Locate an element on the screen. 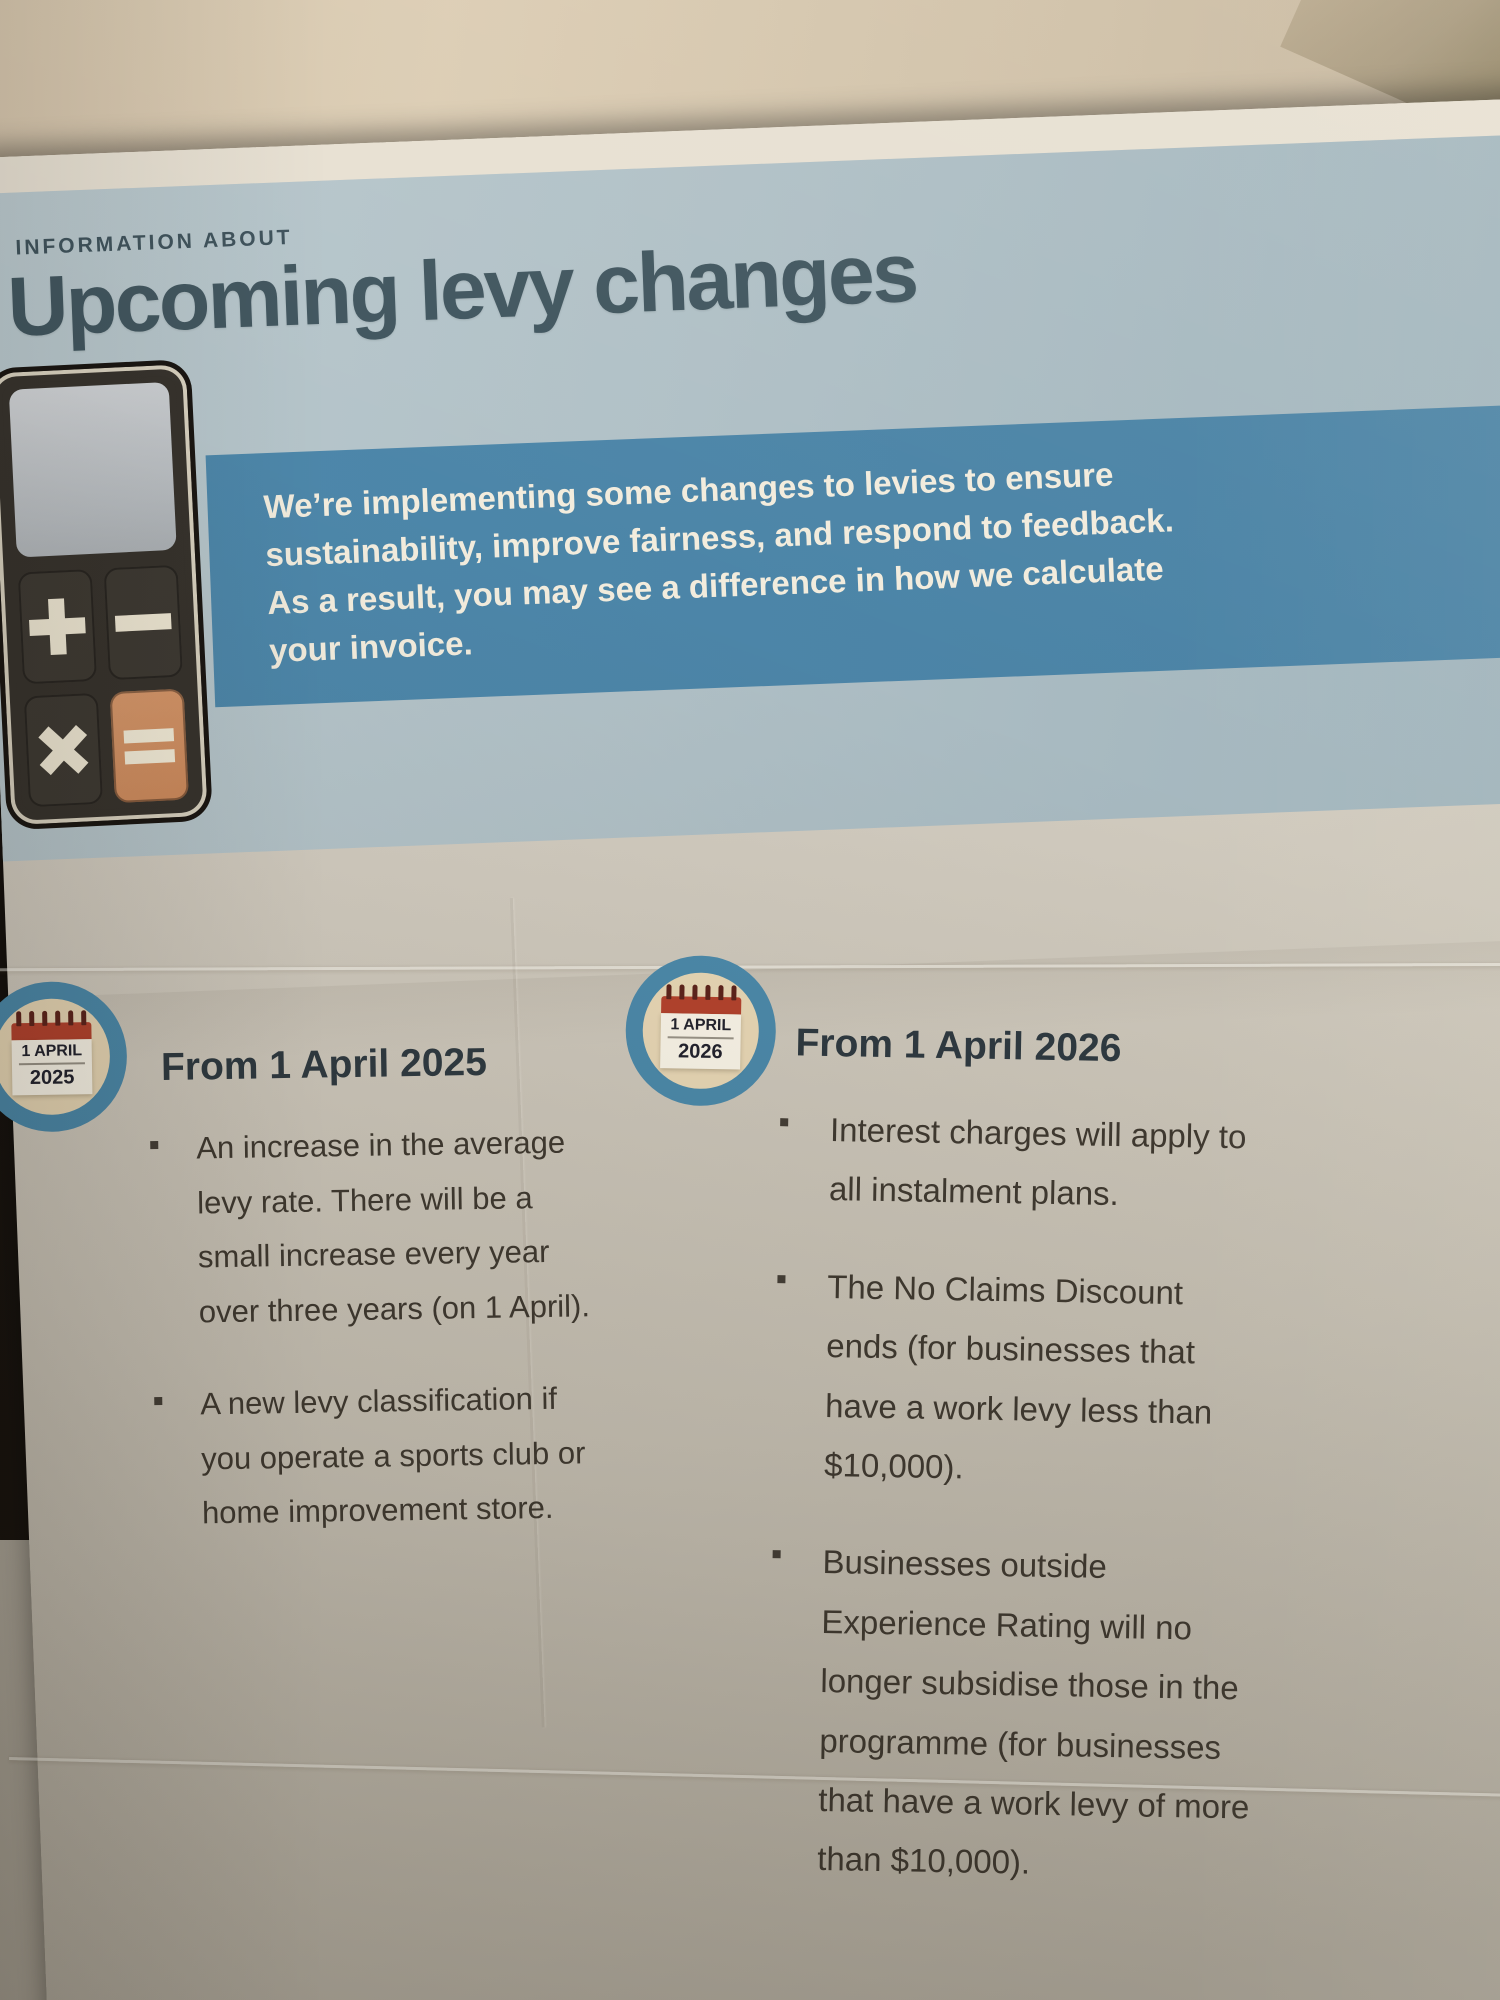  calendar-icon-2026: 1 APRIL 2026 is located at coordinates (701, 1031).